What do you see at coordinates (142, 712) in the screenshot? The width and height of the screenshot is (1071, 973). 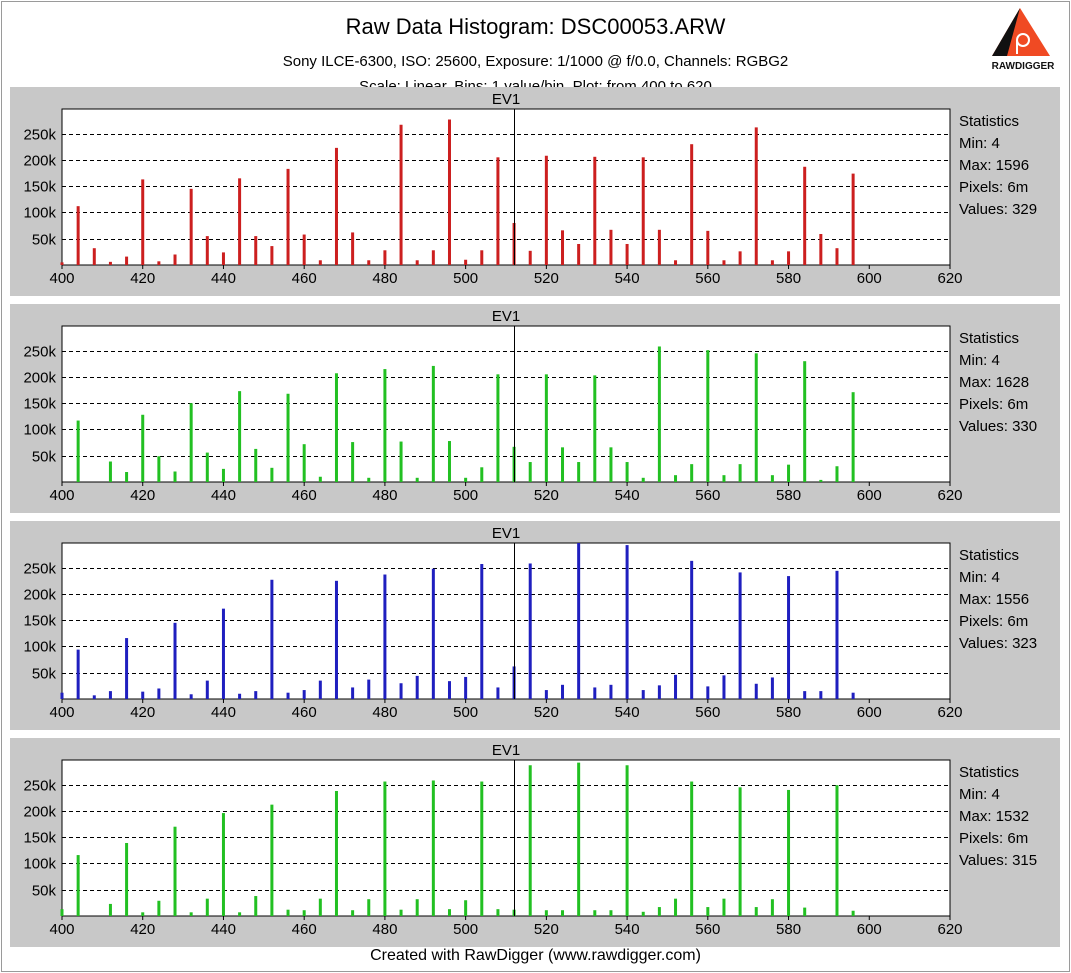 I see `x-tick-label: 420` at bounding box center [142, 712].